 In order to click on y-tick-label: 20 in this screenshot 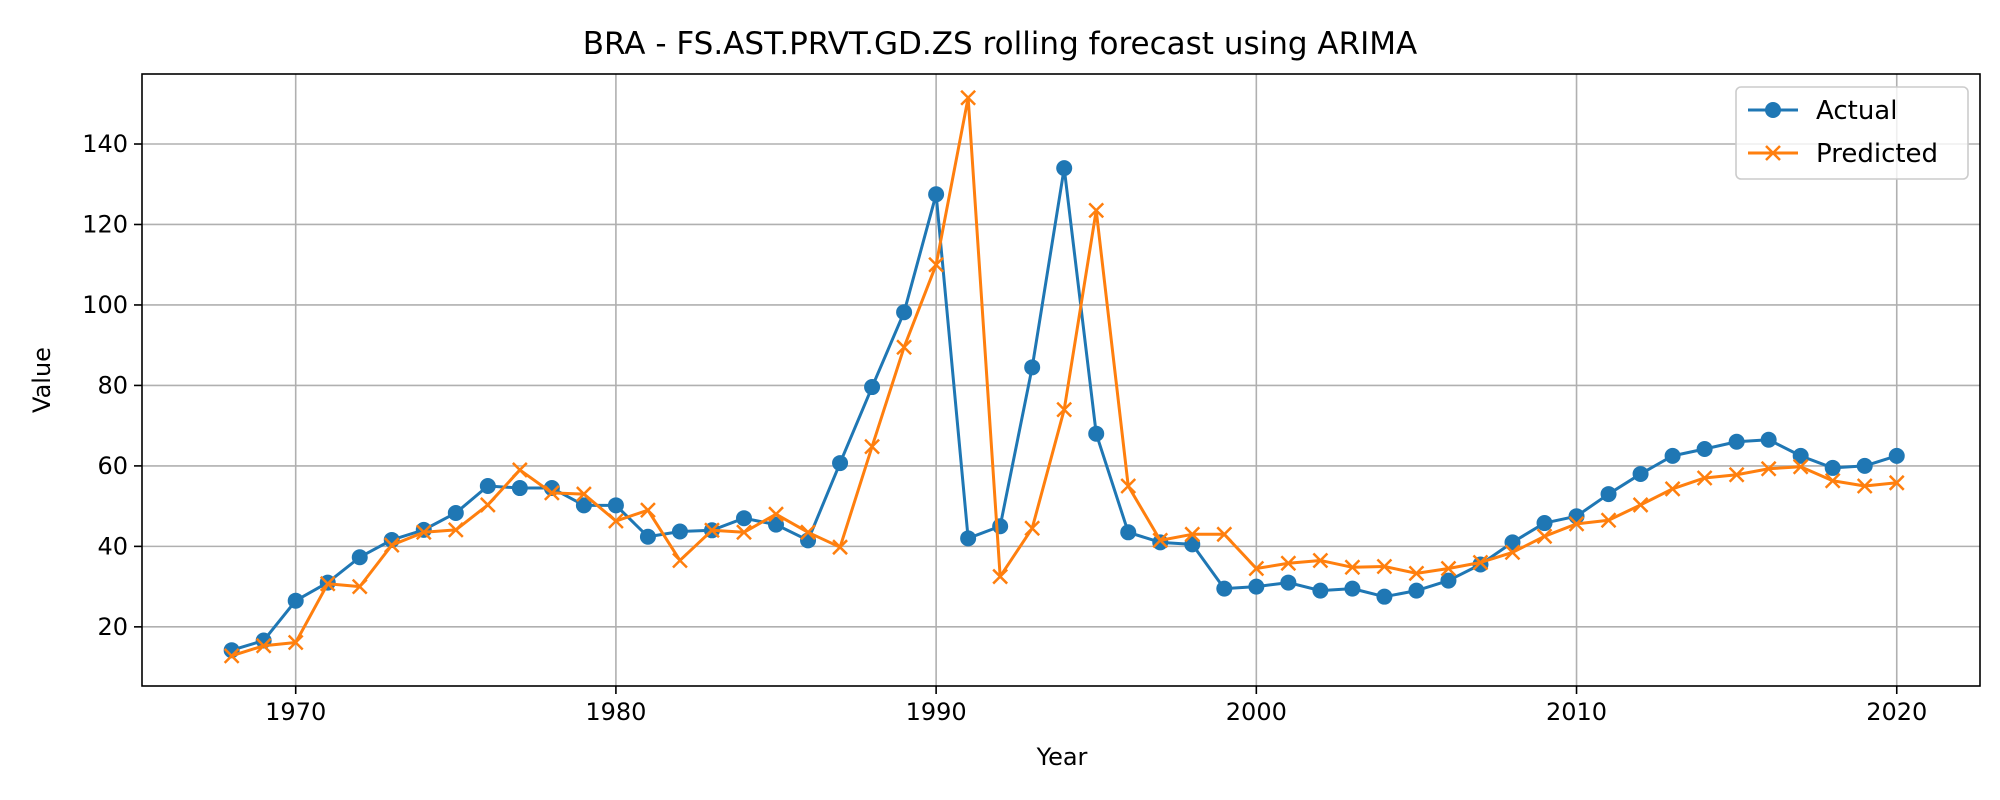, I will do `click(112, 627)`.